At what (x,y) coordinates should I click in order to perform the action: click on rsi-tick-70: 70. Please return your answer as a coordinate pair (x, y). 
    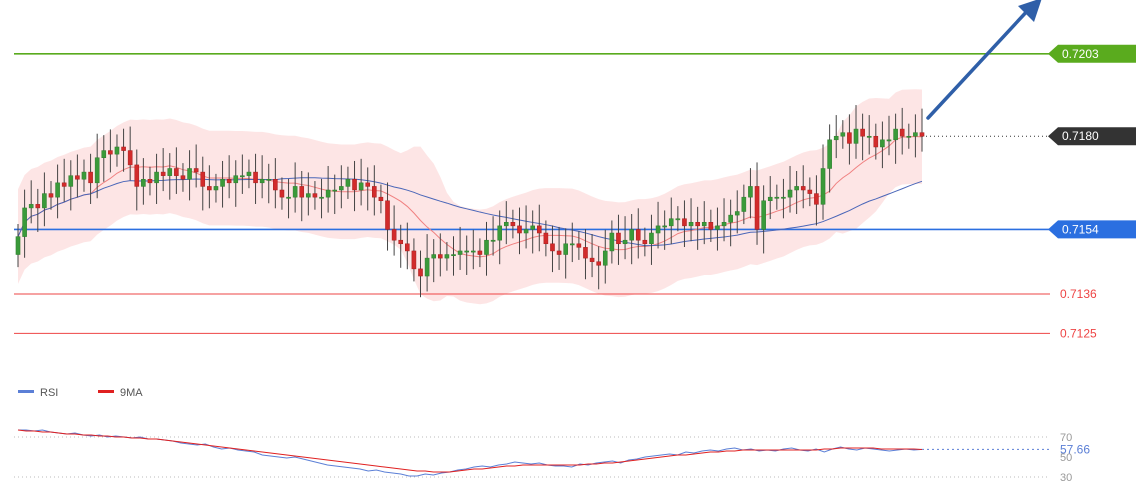
    Looking at the image, I should click on (1066, 438).